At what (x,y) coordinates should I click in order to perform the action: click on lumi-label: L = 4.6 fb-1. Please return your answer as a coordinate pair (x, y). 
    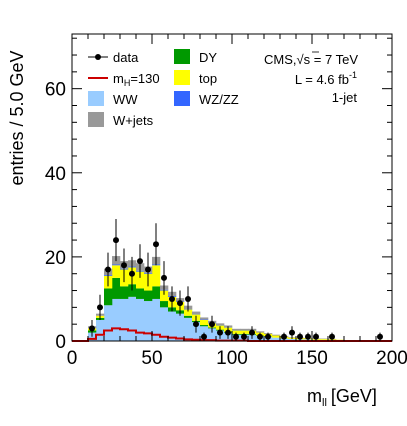
    Looking at the image, I should click on (326, 78).